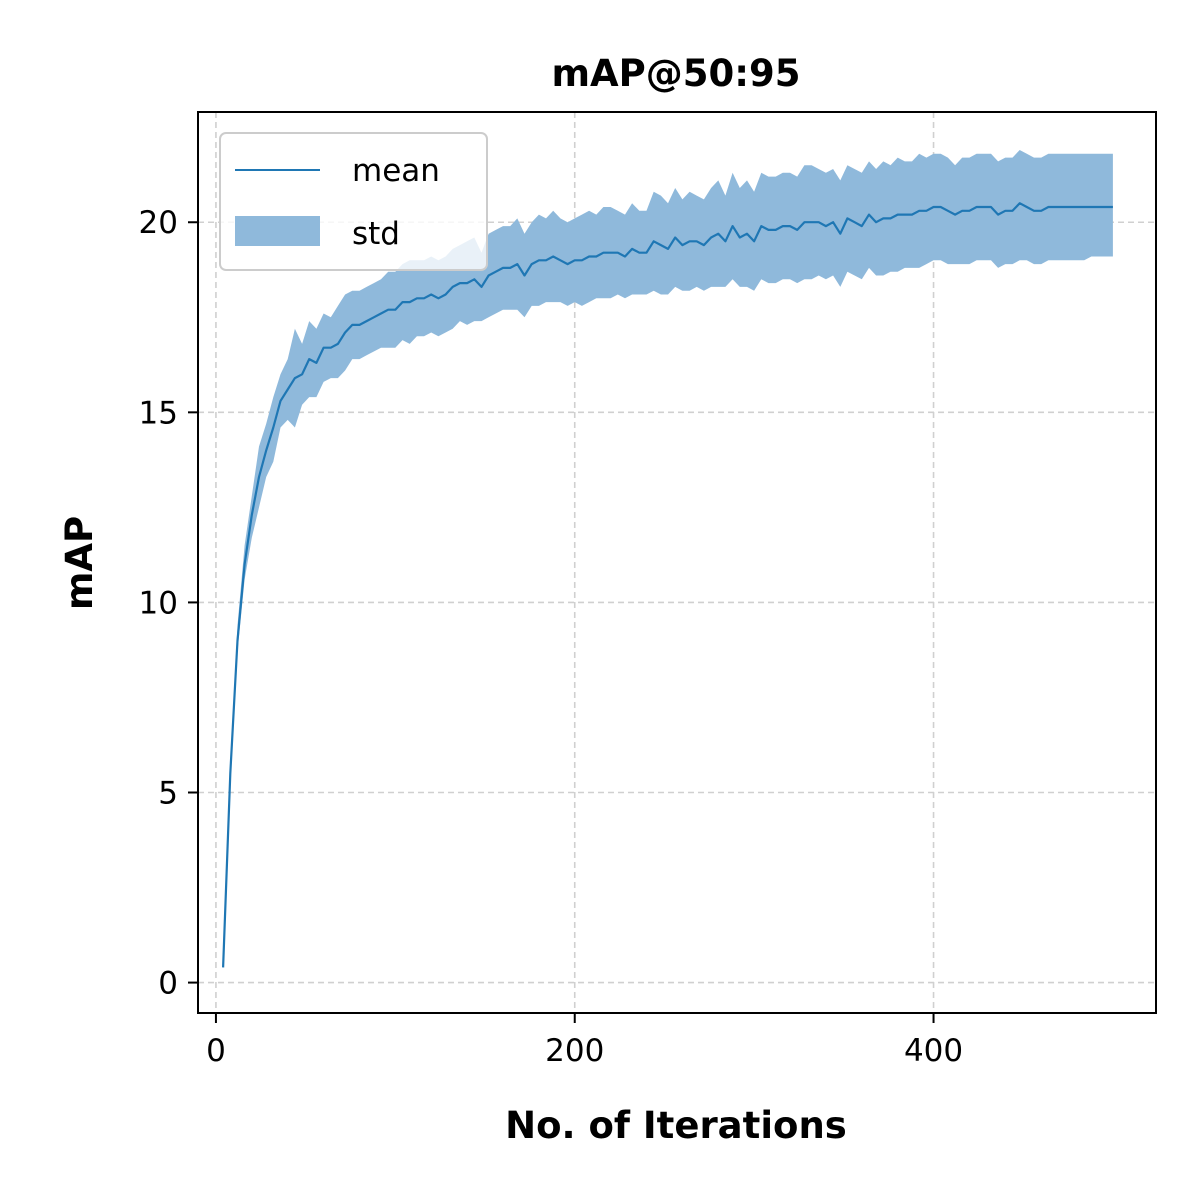  Describe the element at coordinates (376, 234) in the screenshot. I see `legend-std-label: std` at that location.